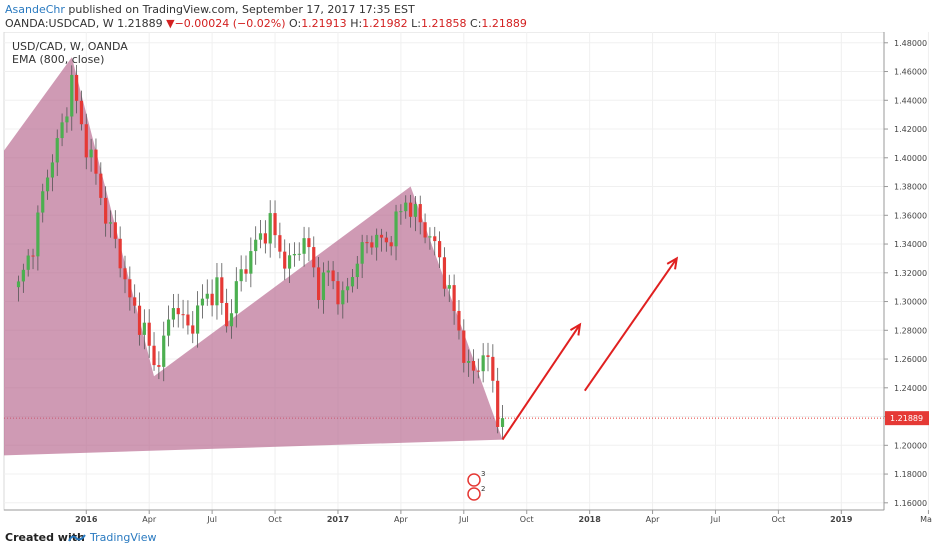 This screenshot has width=932, height=550. What do you see at coordinates (910, 158) in the screenshot?
I see `y-tick-label: 1.40000` at bounding box center [910, 158].